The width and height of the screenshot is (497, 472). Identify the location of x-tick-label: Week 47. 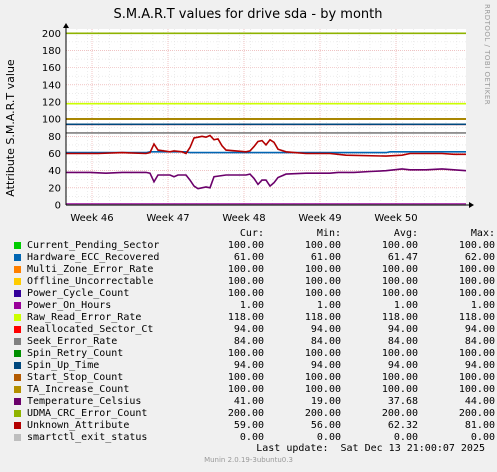
(167, 218).